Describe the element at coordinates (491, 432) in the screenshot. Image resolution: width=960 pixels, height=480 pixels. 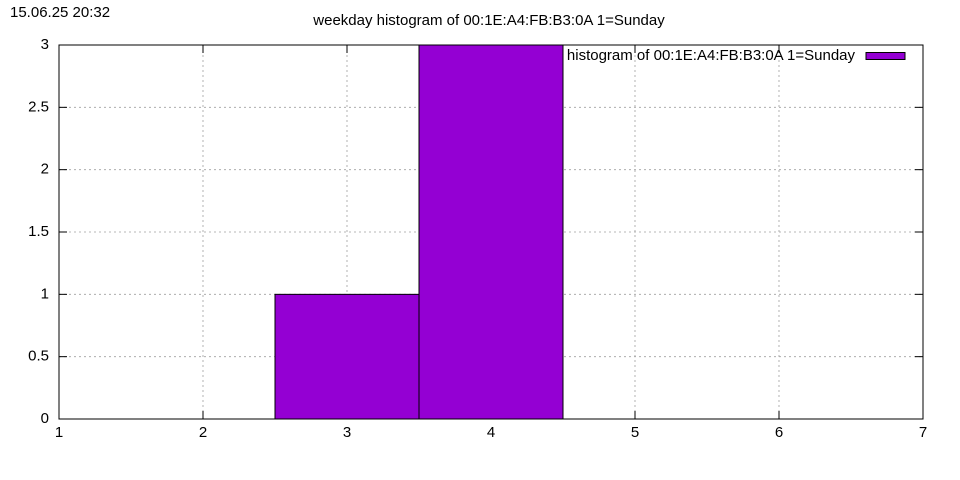
I see `x-tick-label: 4` at that location.